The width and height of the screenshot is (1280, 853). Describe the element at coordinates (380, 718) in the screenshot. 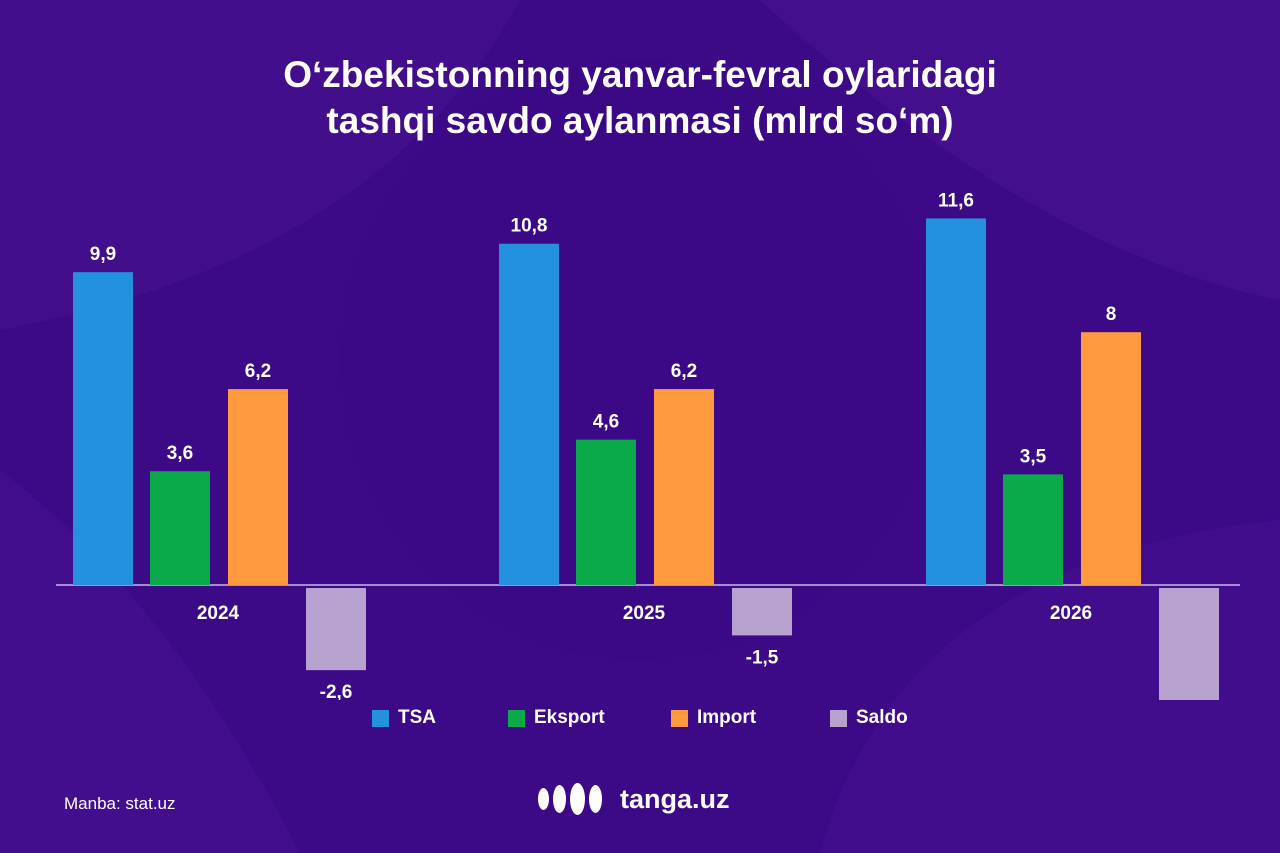

I see `legend-swatch-tsa` at that location.